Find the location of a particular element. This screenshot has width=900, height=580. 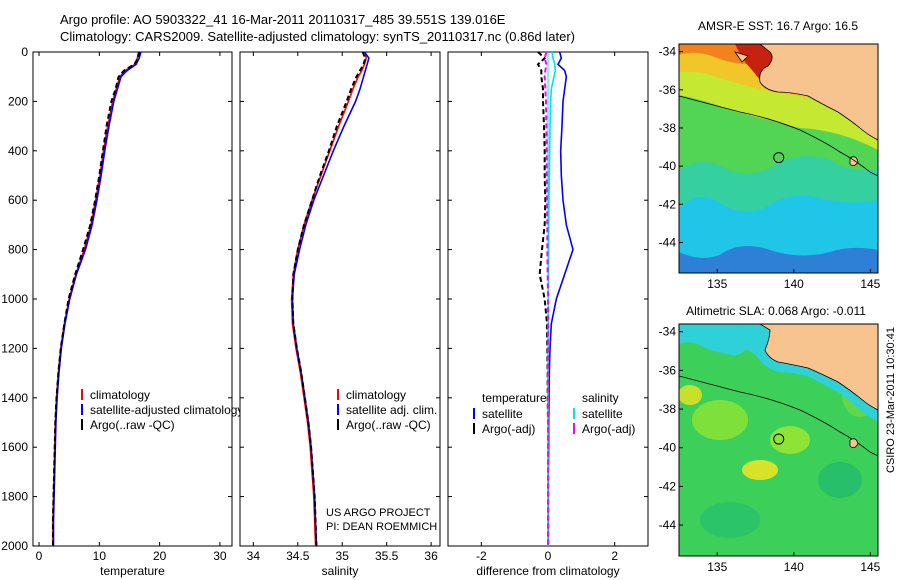

sst-map-xtick-label: 145 is located at coordinates (870, 284).